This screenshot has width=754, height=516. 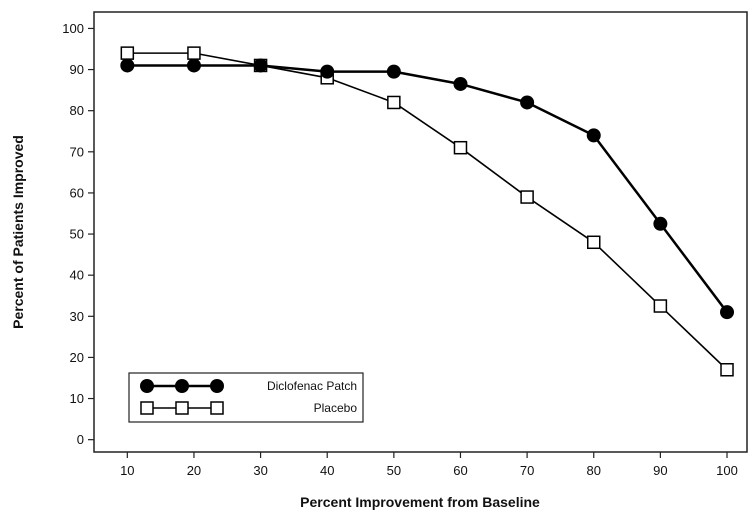 What do you see at coordinates (260, 470) in the screenshot?
I see `x-tick-label: 30` at bounding box center [260, 470].